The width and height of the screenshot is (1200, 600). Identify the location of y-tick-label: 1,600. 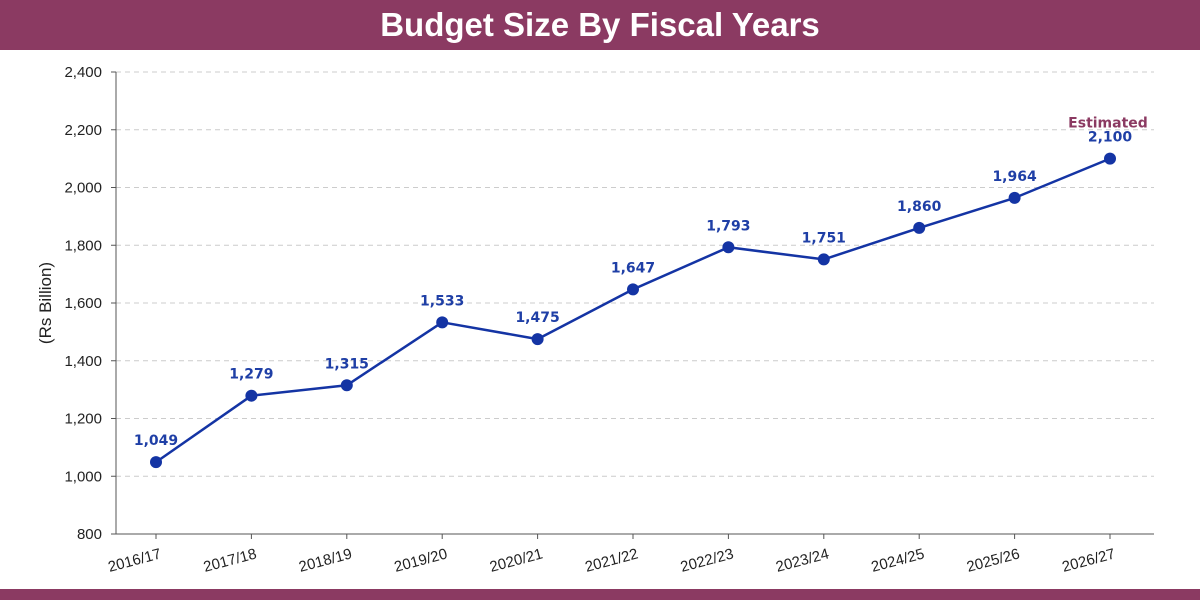
(83, 303).